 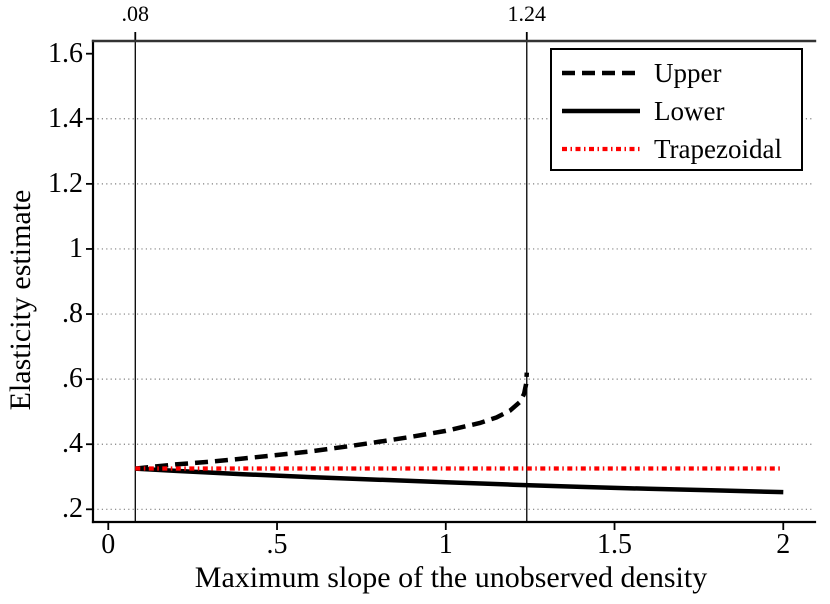 I want to click on x-tick-label: 1, so click(x=445, y=544).